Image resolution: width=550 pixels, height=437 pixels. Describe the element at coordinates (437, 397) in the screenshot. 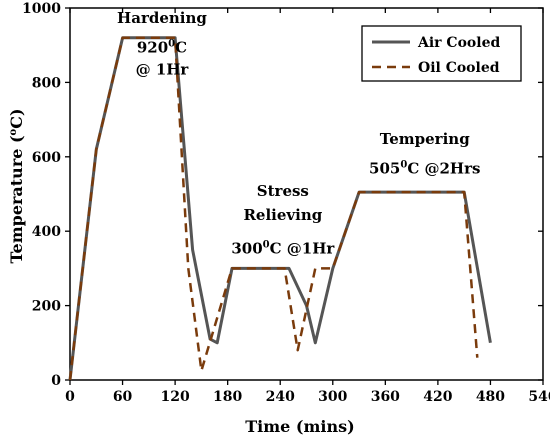

I see `x-tick-label: 420` at that location.